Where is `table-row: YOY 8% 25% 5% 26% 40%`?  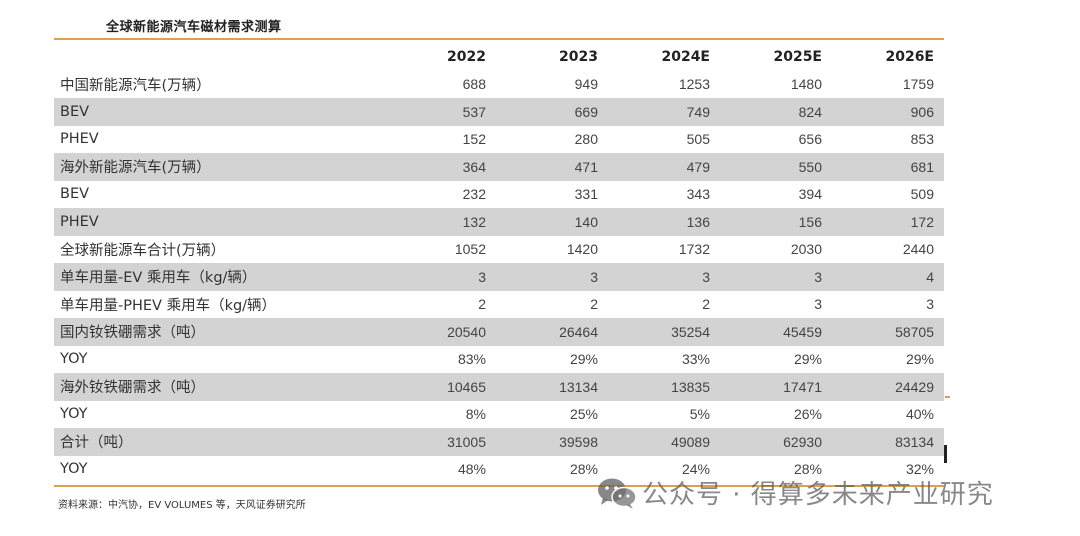 table-row: YOY 8% 25% 5% 26% 40% is located at coordinates (499, 415).